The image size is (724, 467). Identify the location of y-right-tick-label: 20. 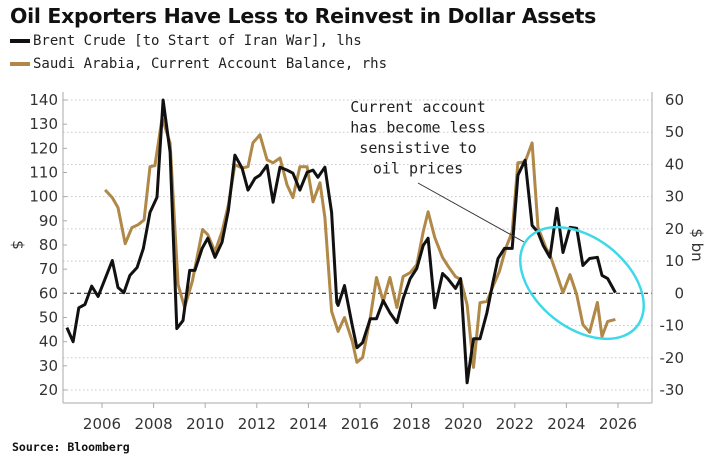
(674, 229).